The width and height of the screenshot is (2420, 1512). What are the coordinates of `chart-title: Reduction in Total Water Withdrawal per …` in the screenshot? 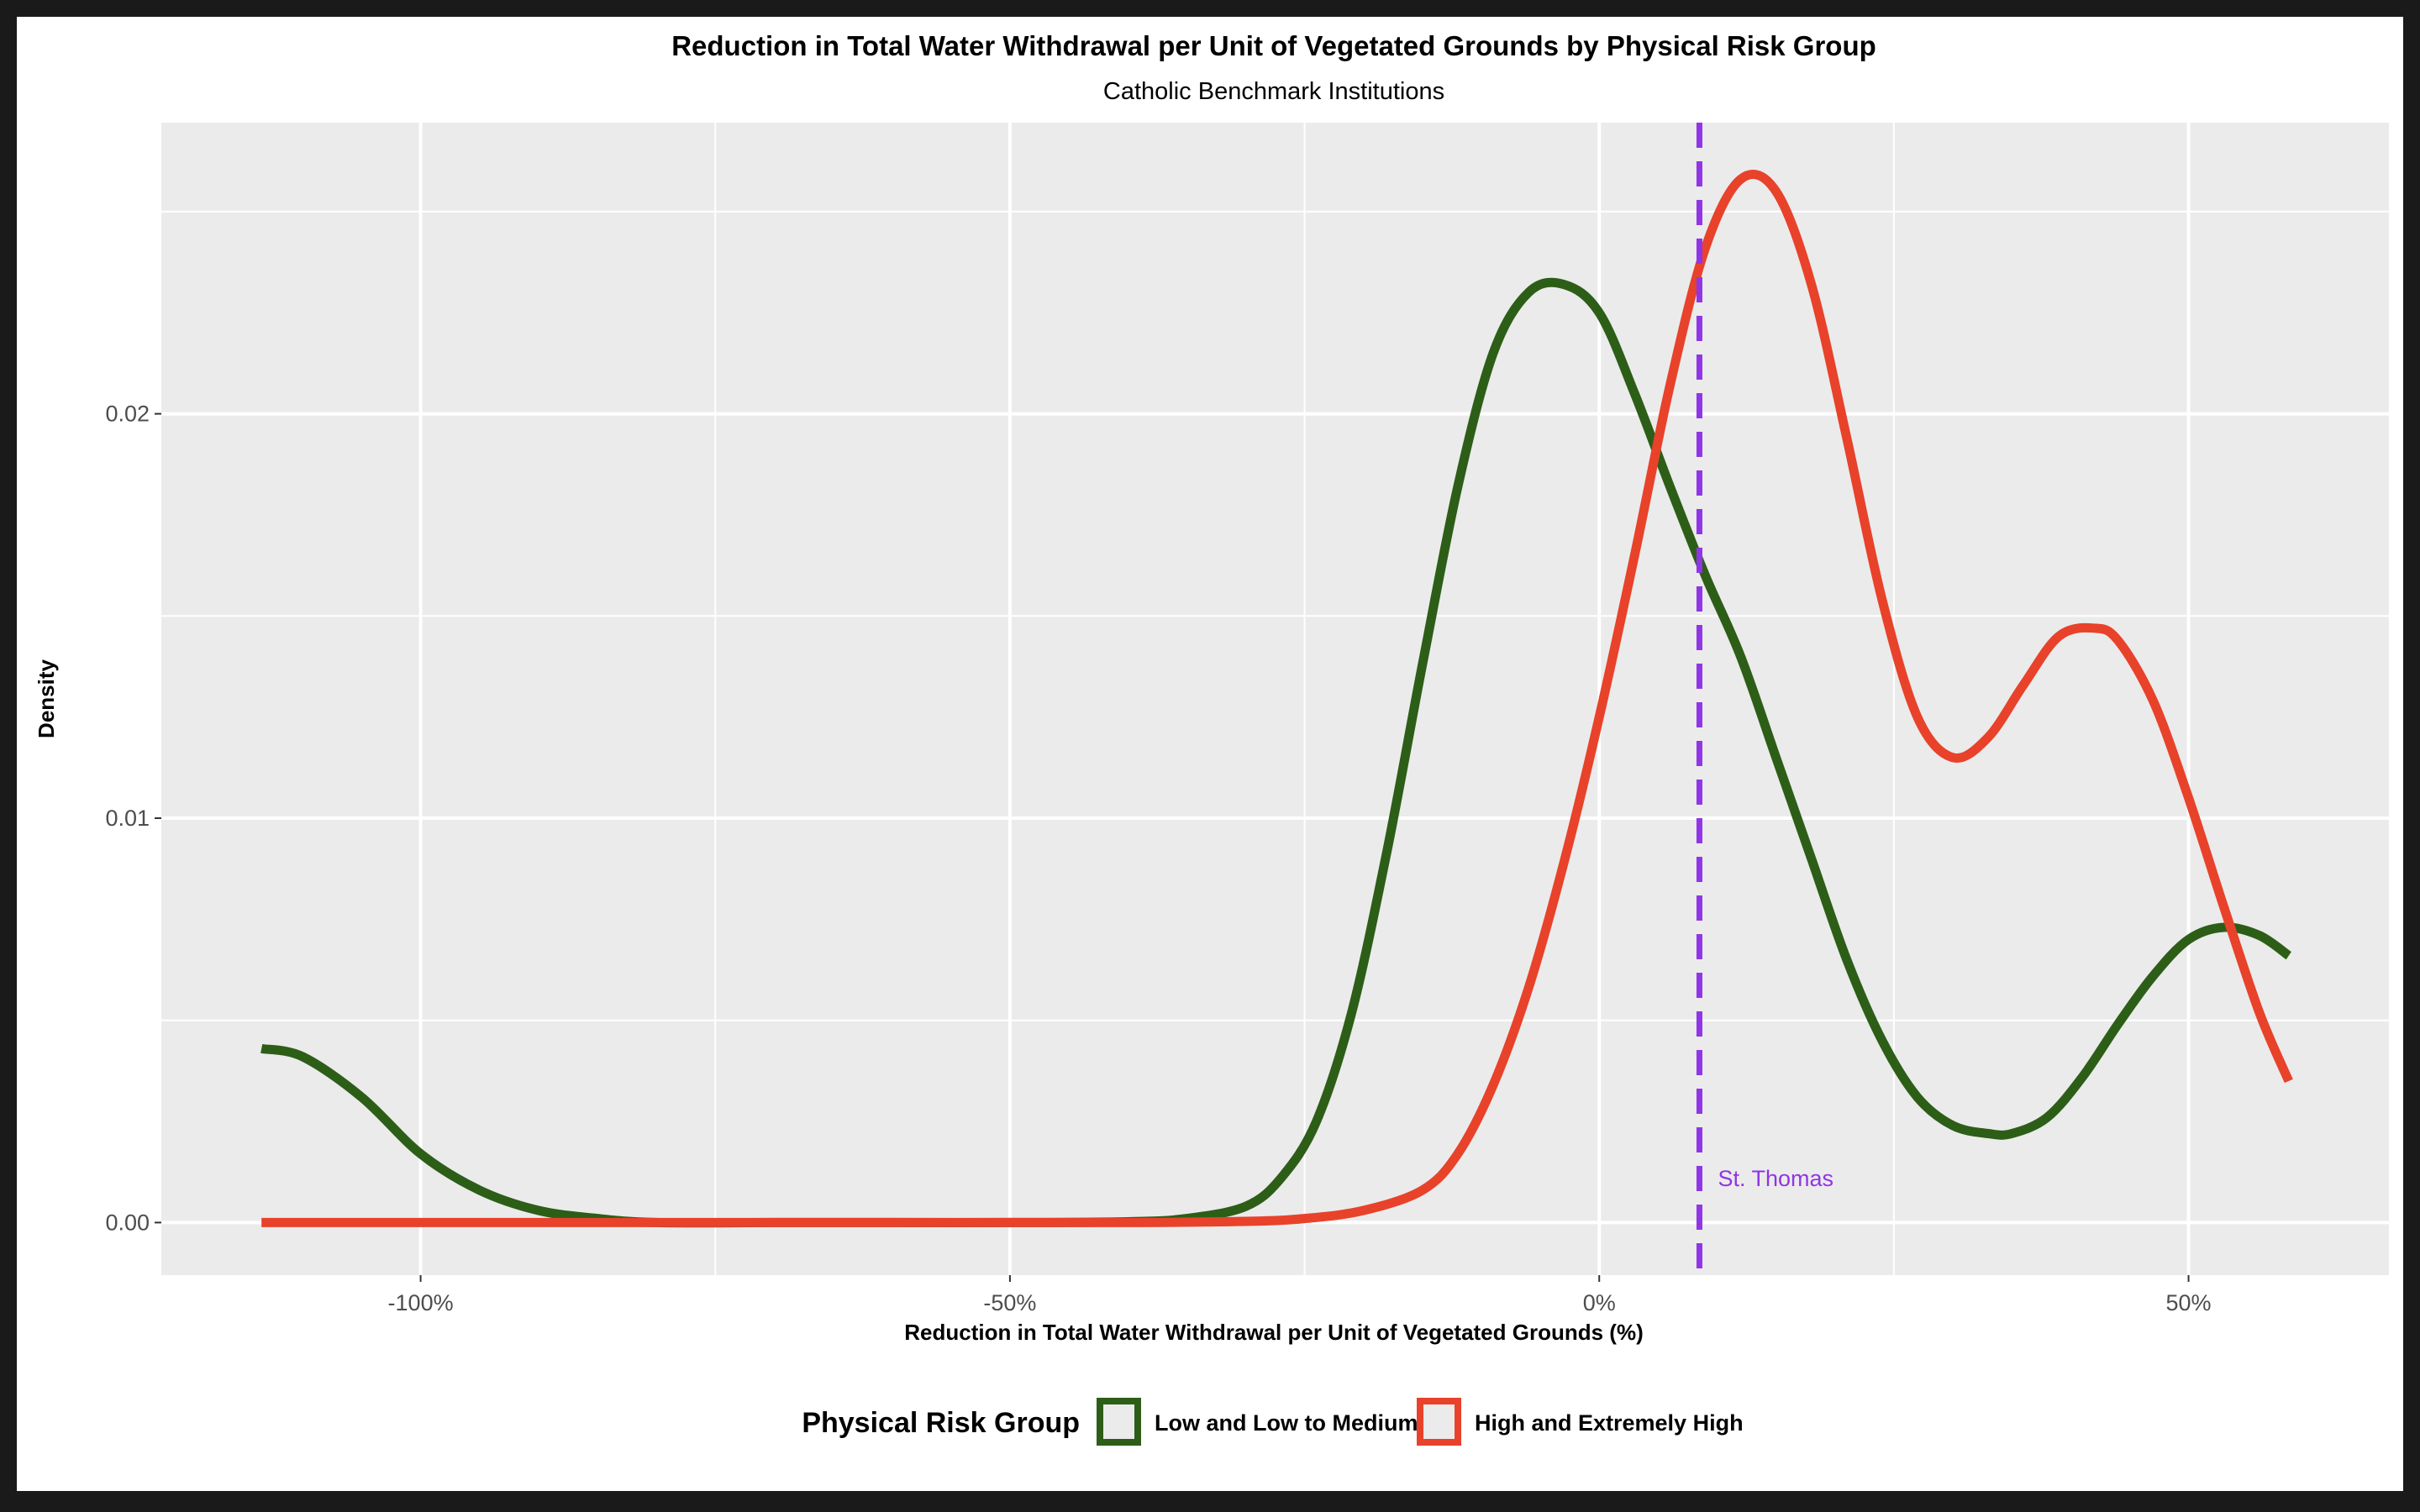 It's located at (1273, 45).